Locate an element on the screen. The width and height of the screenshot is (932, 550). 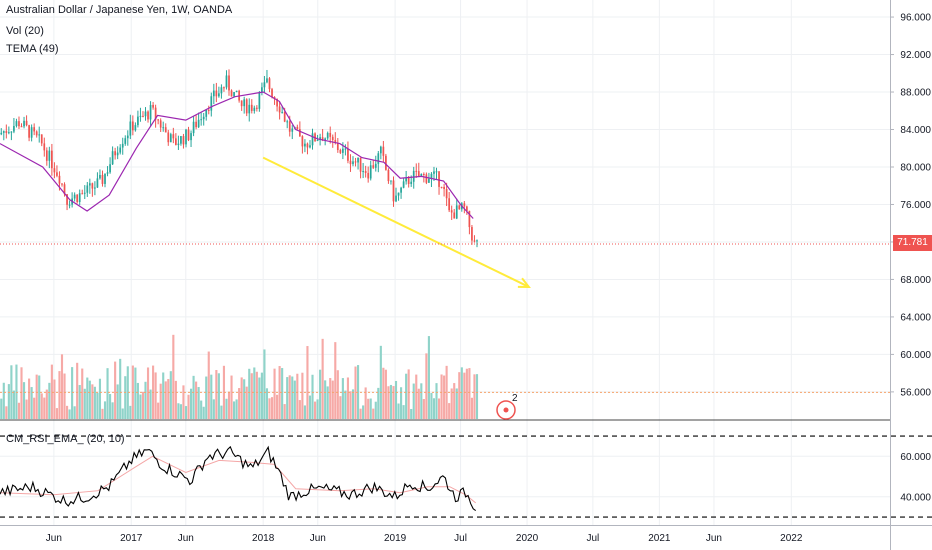
volume-legend: Vol (20) is located at coordinates (25, 31).